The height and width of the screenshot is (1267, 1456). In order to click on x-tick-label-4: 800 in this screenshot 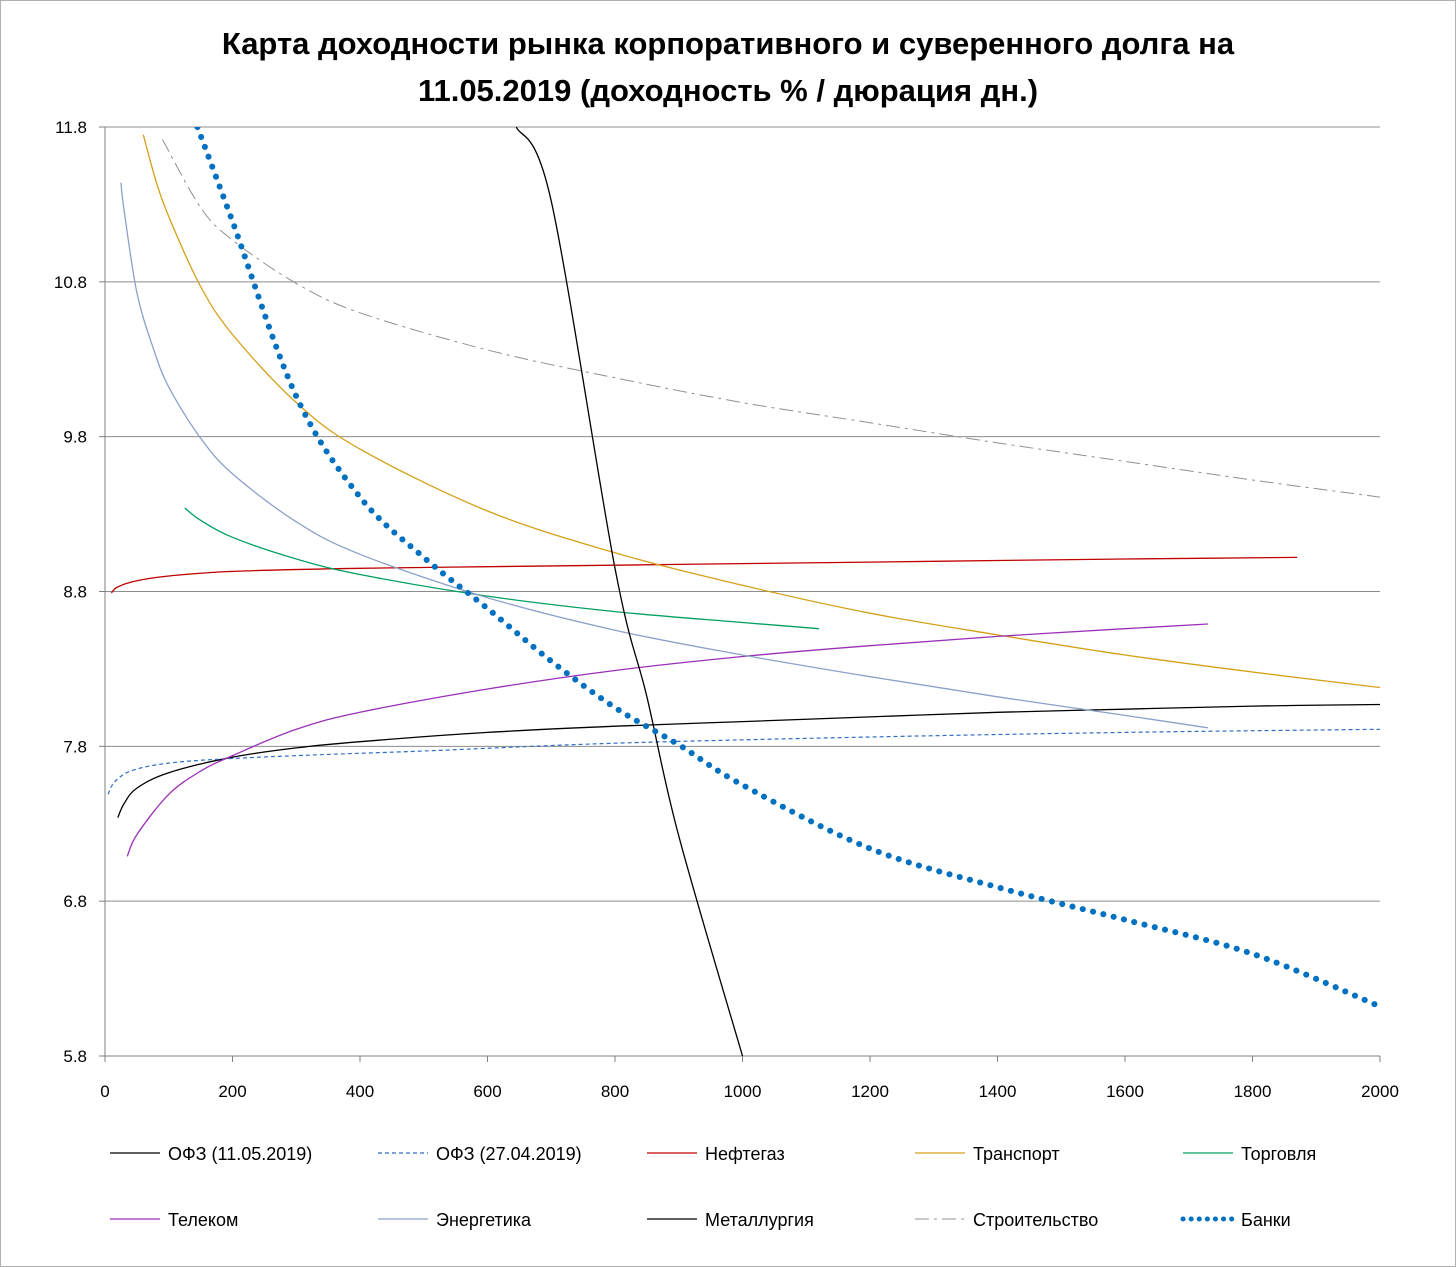, I will do `click(615, 1091)`.